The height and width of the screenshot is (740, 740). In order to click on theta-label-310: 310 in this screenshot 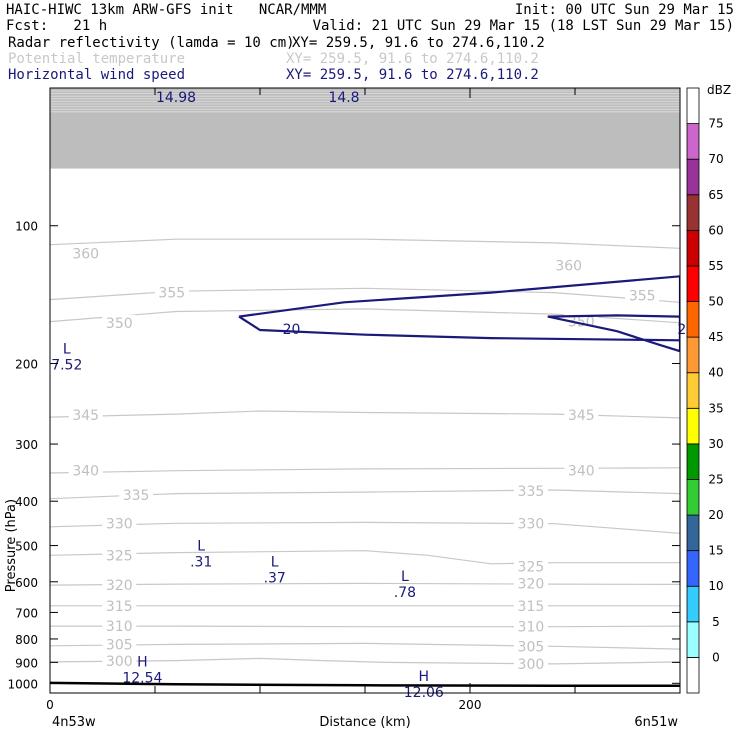, I will do `click(119, 627)`.